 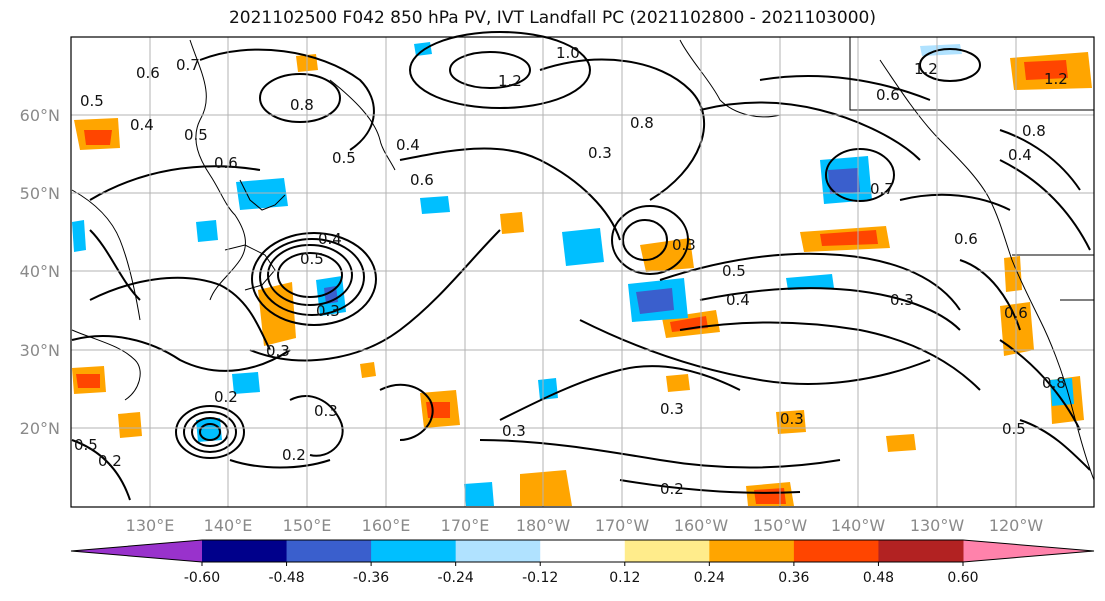 I want to click on lat-label-40n: 40°N, so click(x=40, y=271).